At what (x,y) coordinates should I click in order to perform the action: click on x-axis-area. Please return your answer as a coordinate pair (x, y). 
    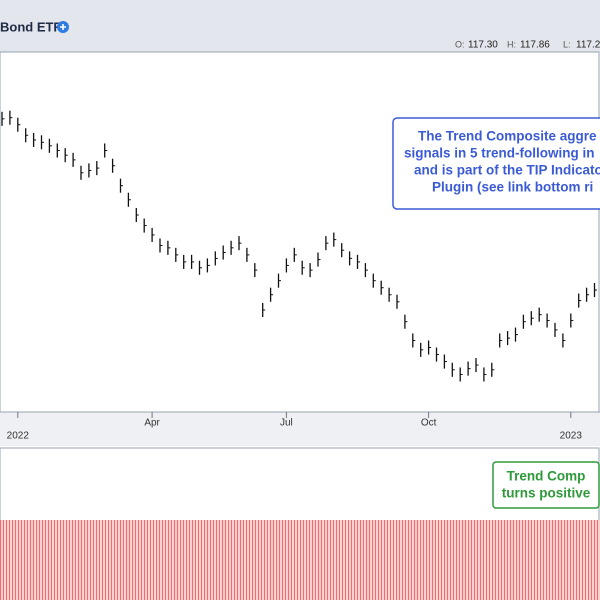
    Looking at the image, I should click on (300, 429).